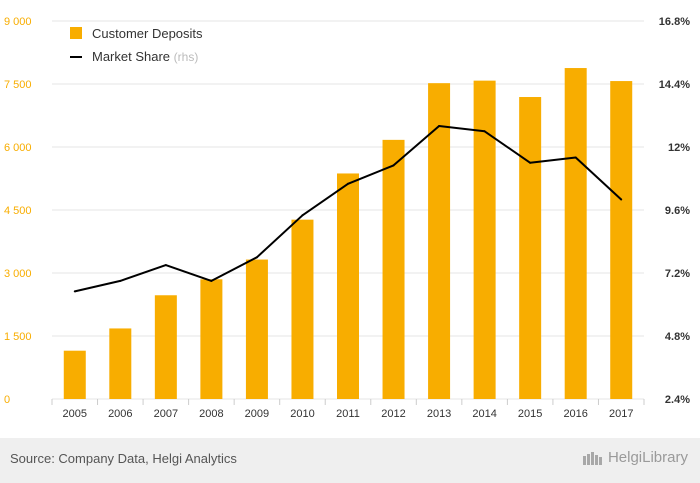 Image resolution: width=700 pixels, height=483 pixels. I want to click on right-tick-label: 16.8%, so click(674, 22).